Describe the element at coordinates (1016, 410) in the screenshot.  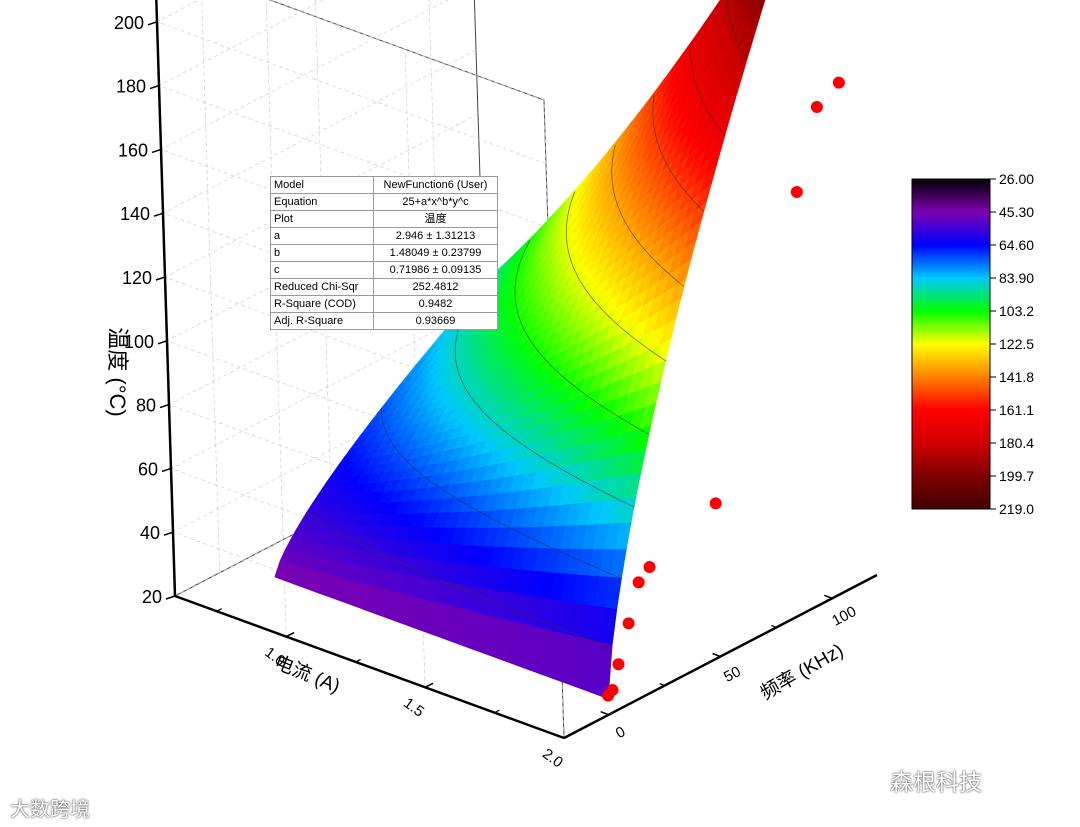
I see `colorbar-label: 161.1` at that location.